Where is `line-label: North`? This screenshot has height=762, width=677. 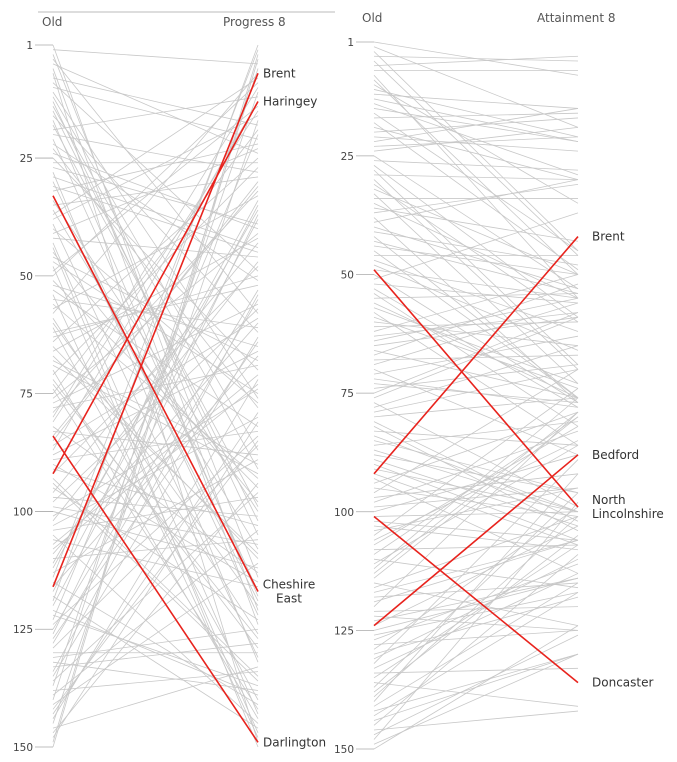 line-label: North is located at coordinates (609, 500).